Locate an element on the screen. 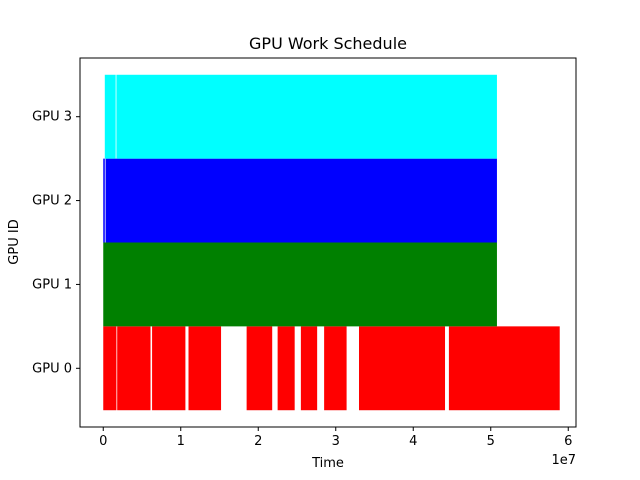 This screenshot has height=480, width=640. y-axis-label: GPU ID is located at coordinates (14, 241).